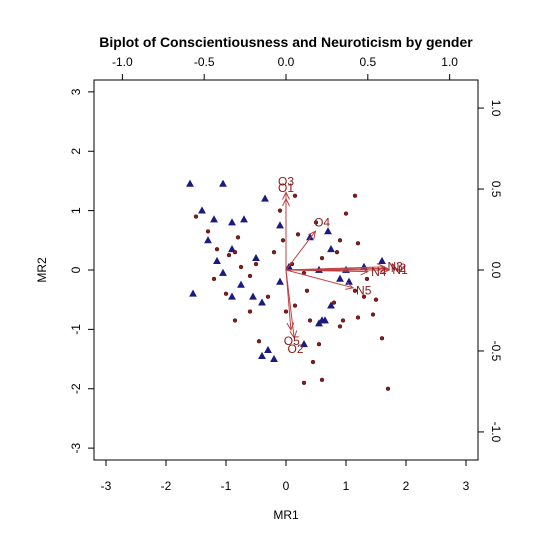  Describe the element at coordinates (322, 222) in the screenshot. I see `loading-label: O4` at that location.